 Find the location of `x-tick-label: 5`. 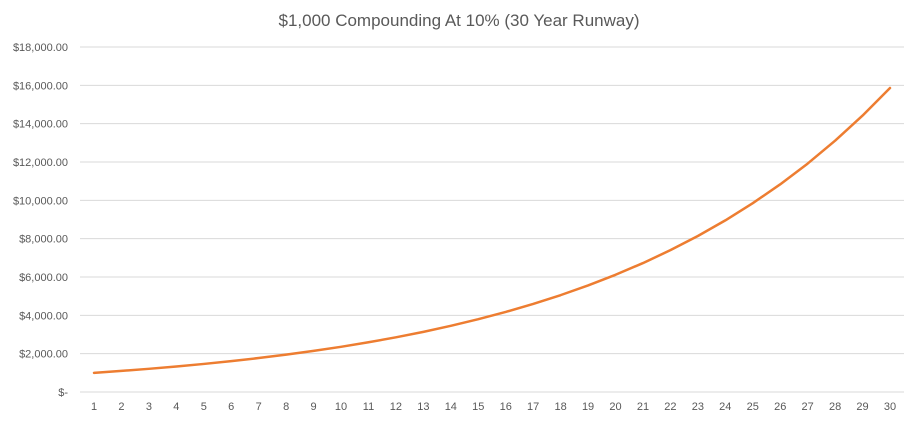

x-tick-label: 5 is located at coordinates (204, 407).